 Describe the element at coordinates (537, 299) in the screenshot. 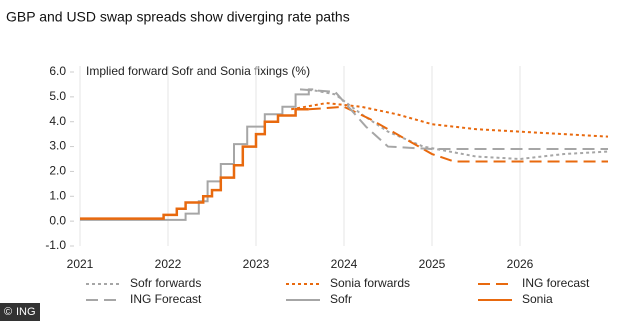

I see `legend-label: Sonia` at that location.